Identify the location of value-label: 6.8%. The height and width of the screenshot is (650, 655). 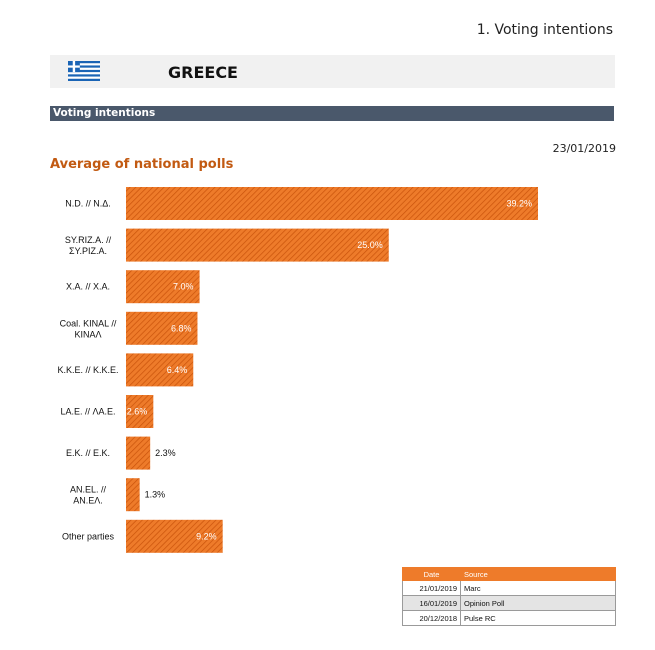
(181, 328).